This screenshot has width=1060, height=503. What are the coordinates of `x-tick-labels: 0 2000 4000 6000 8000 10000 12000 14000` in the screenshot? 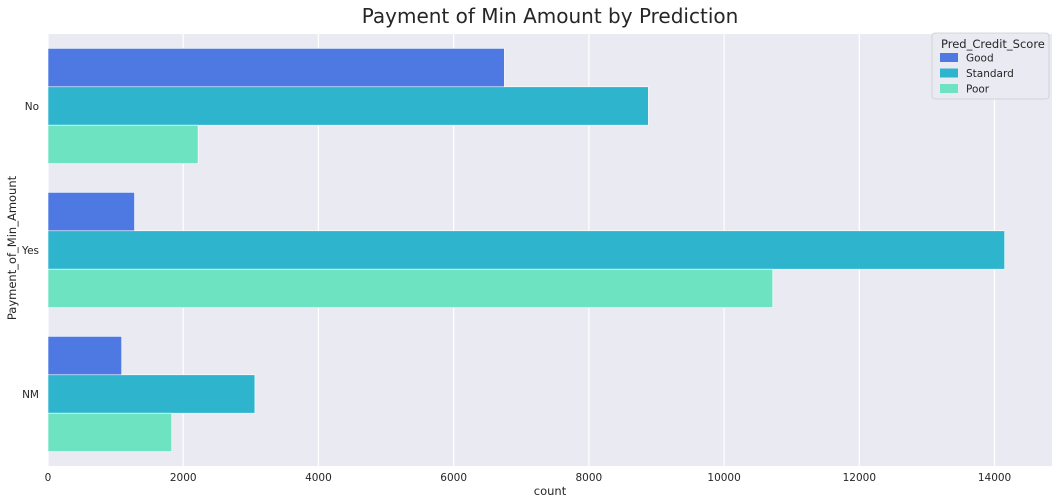 It's located at (528, 478).